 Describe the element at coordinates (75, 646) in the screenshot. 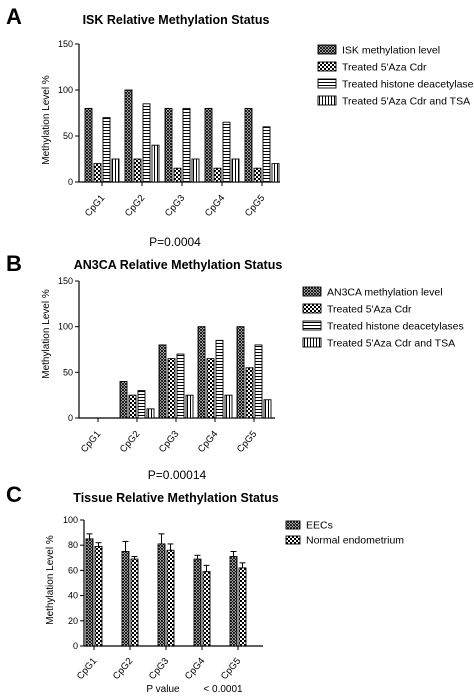

I see `chart-c-y-tick-label: 0` at that location.